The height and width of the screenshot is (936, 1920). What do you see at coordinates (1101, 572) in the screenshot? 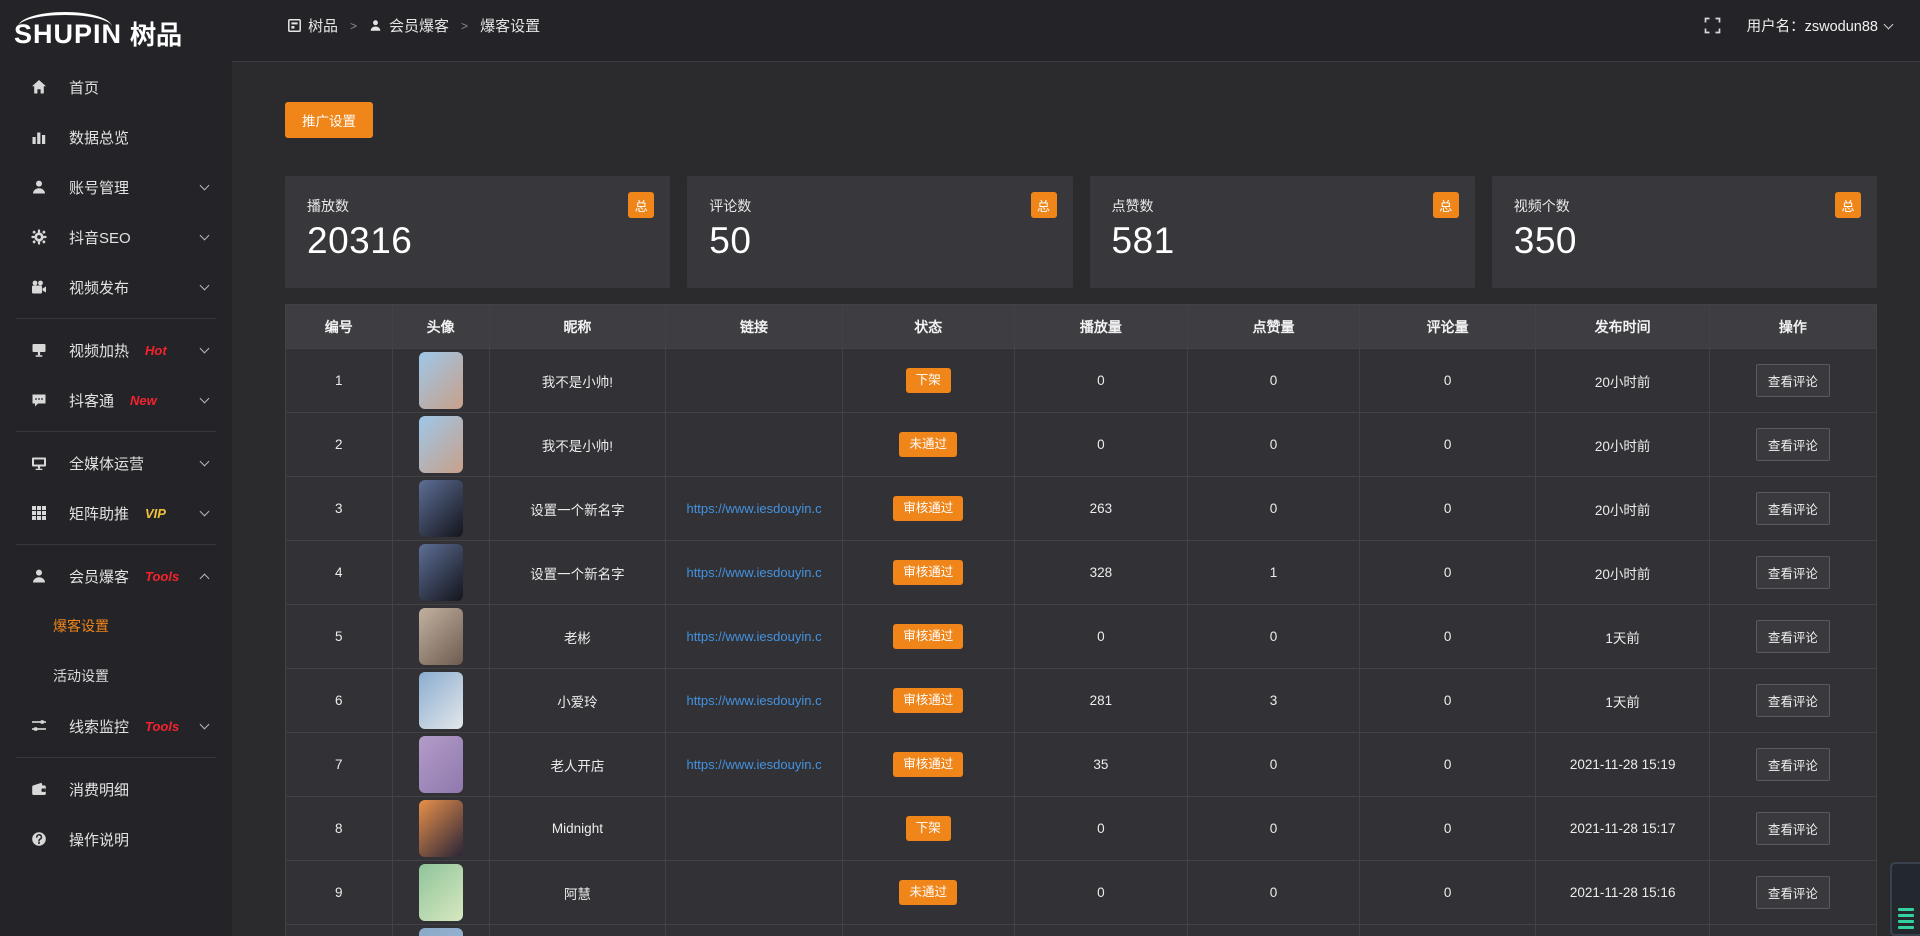
I see `cell-plays: 328` at bounding box center [1101, 572].